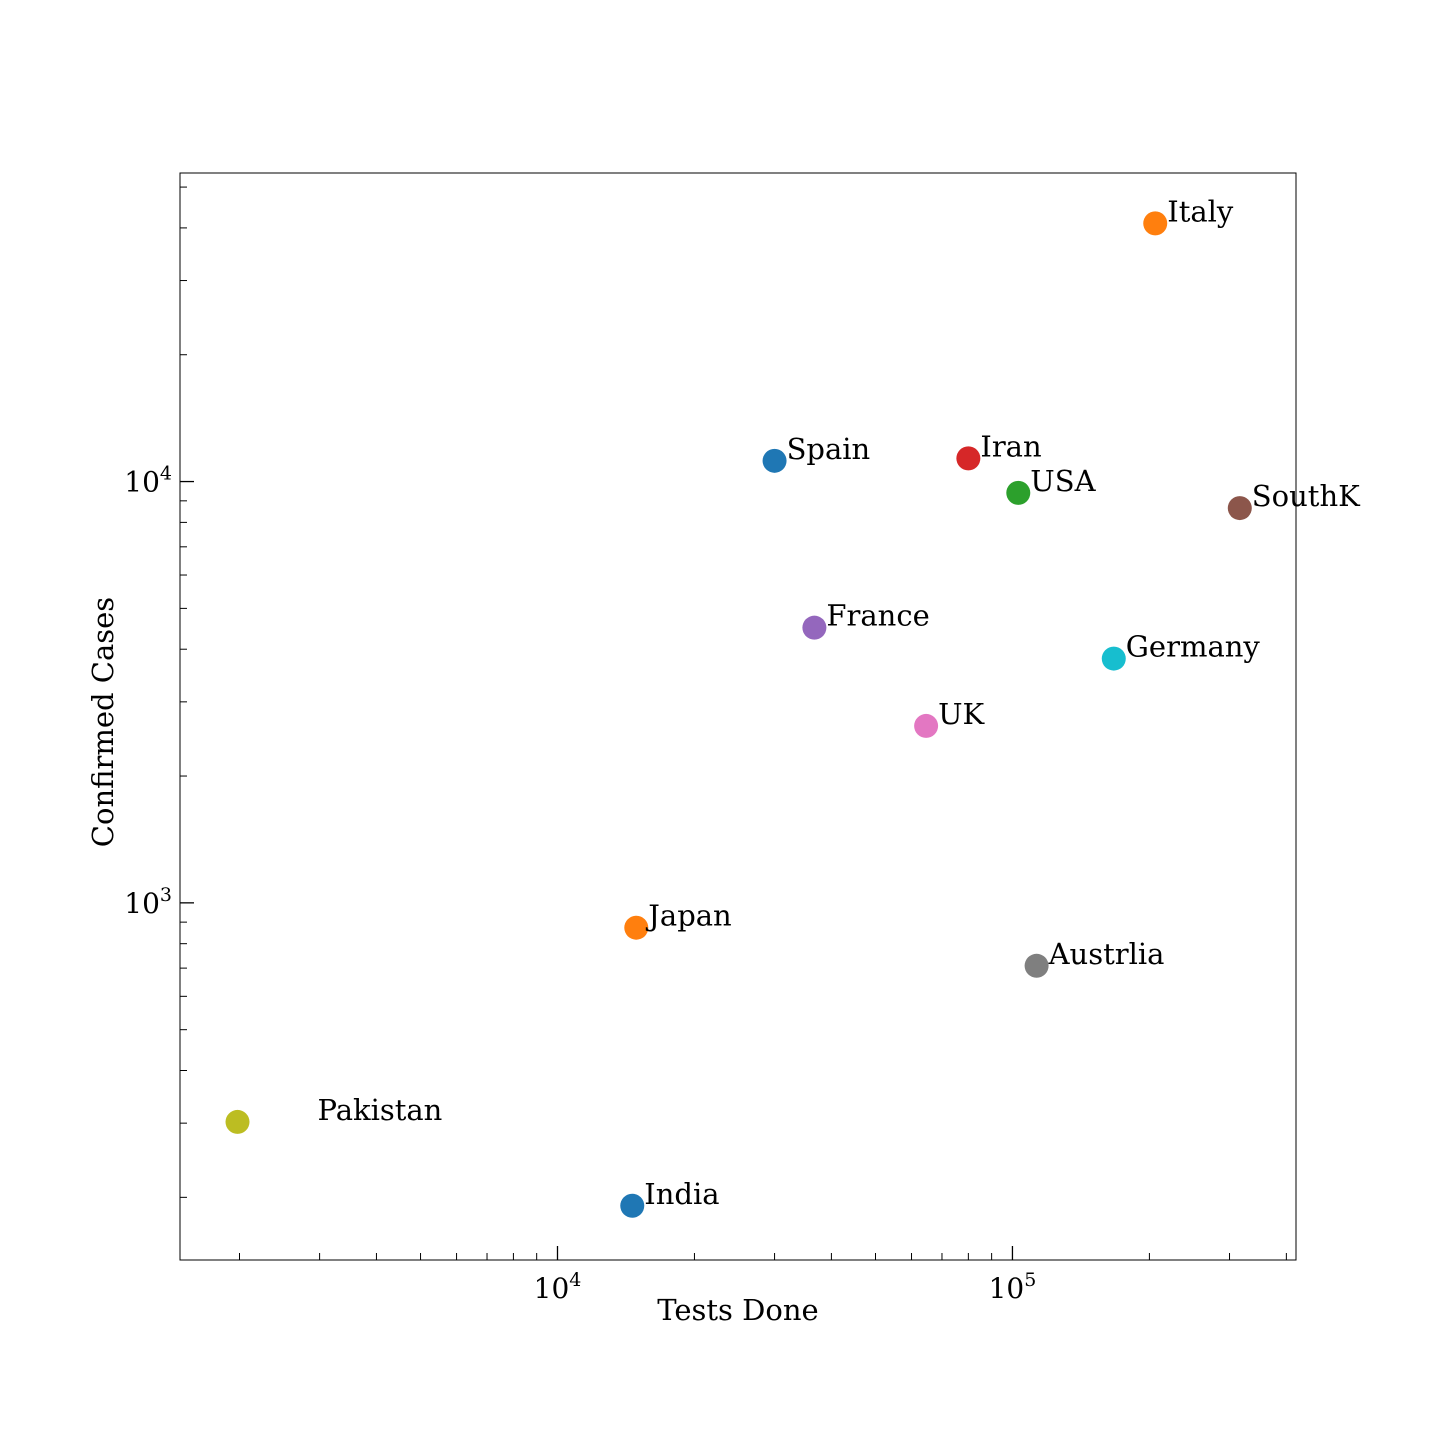 Image resolution: width=1440 pixels, height=1440 pixels. Describe the element at coordinates (1155, 223) in the screenshot. I see `point-italy` at that location.